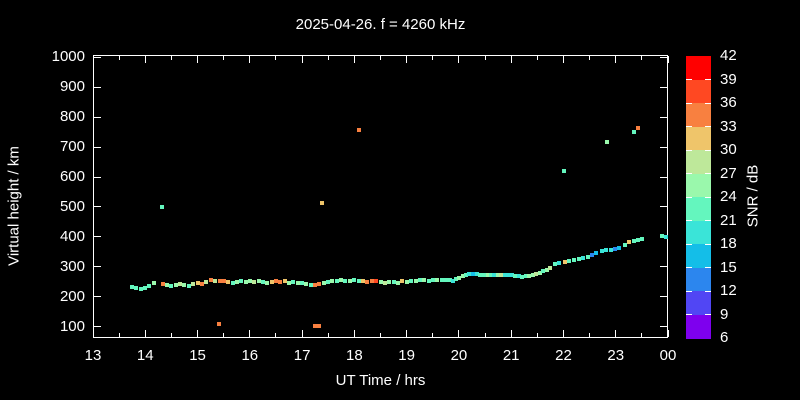  What do you see at coordinates (459, 355) in the screenshot?
I see `x-tick-label: 20` at bounding box center [459, 355].